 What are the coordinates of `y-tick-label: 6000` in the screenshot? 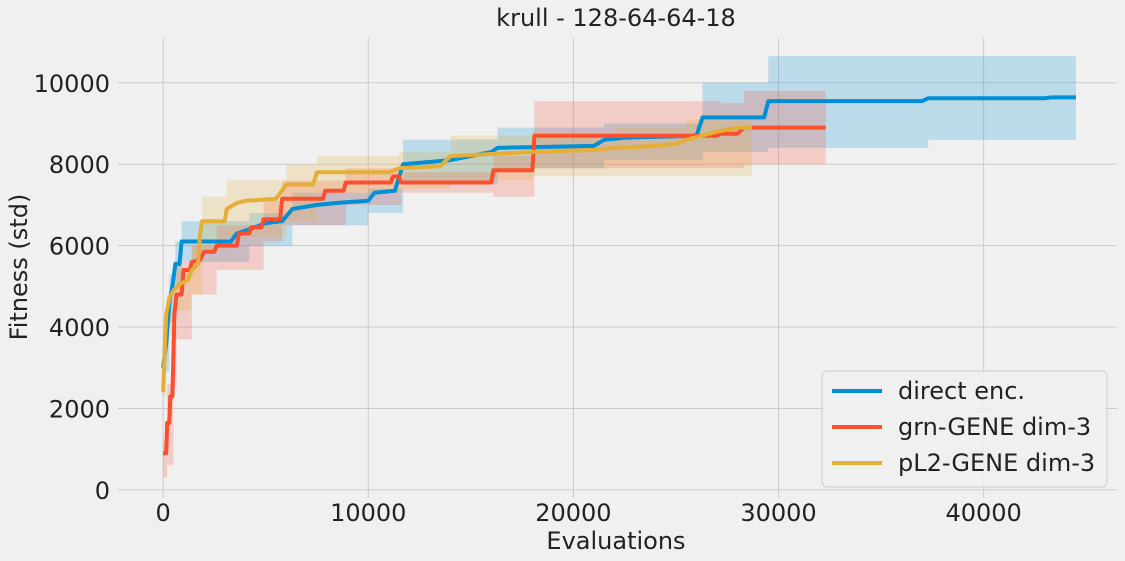 It's located at (79, 247).